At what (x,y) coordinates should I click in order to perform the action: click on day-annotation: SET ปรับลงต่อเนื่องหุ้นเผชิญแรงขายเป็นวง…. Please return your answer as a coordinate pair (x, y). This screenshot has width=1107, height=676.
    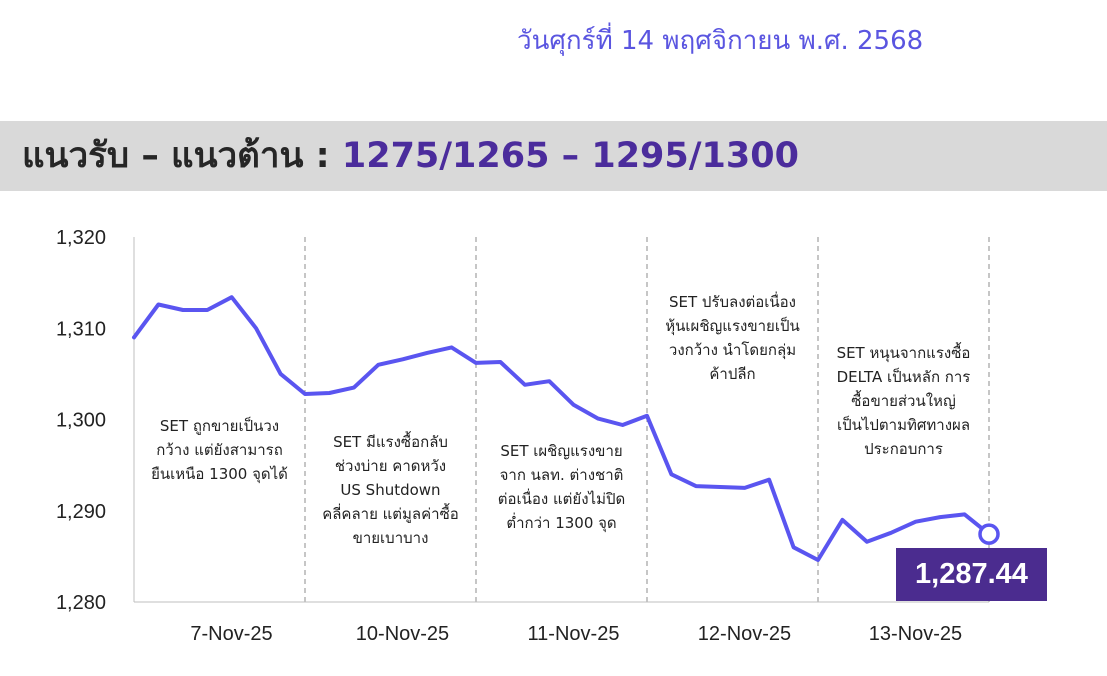
    Looking at the image, I should click on (732, 337).